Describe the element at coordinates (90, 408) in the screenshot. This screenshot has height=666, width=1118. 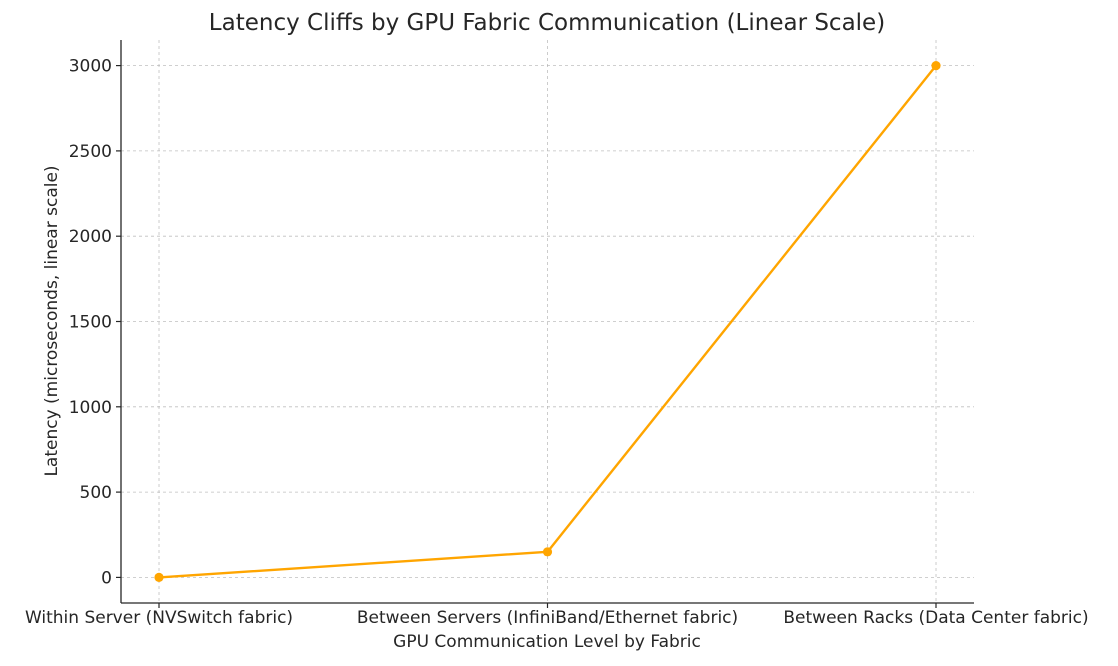
I see `y-tick-label: 1000` at that location.